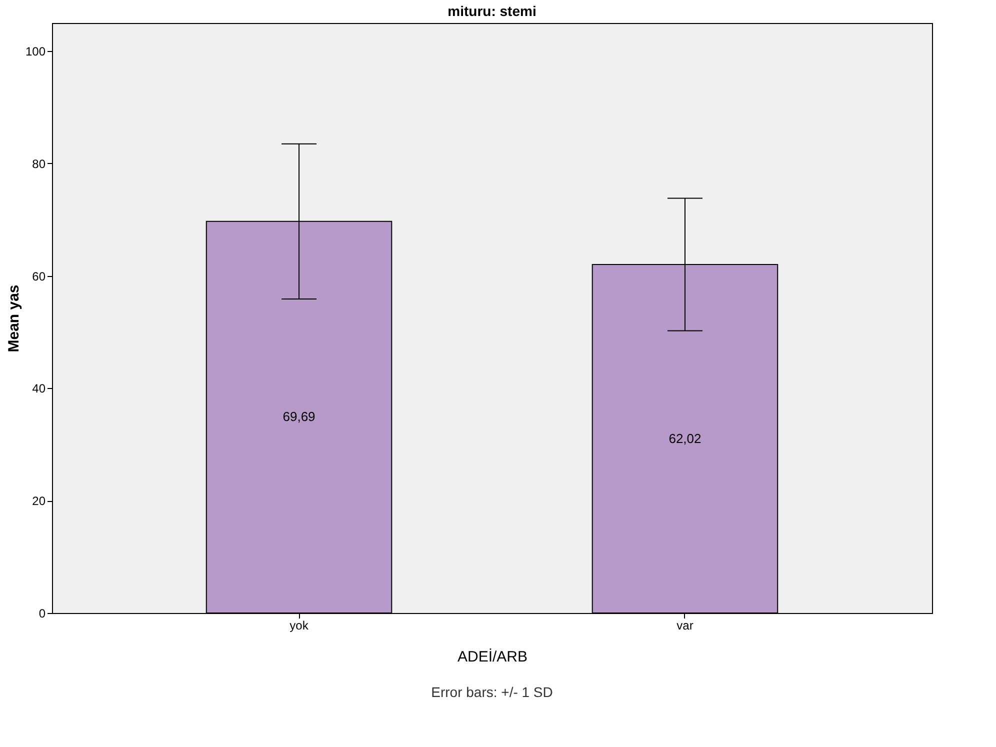 This screenshot has height=747, width=996. What do you see at coordinates (39, 163) in the screenshot?
I see `y-tick-label: 80` at bounding box center [39, 163].